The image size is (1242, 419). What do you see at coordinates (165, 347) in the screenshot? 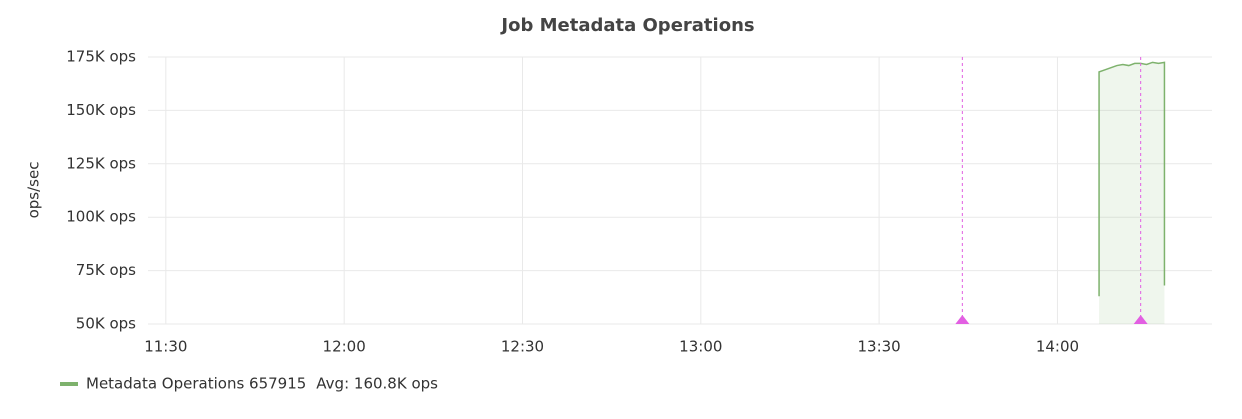
I see `x-tick-label: 11:30` at bounding box center [165, 347].